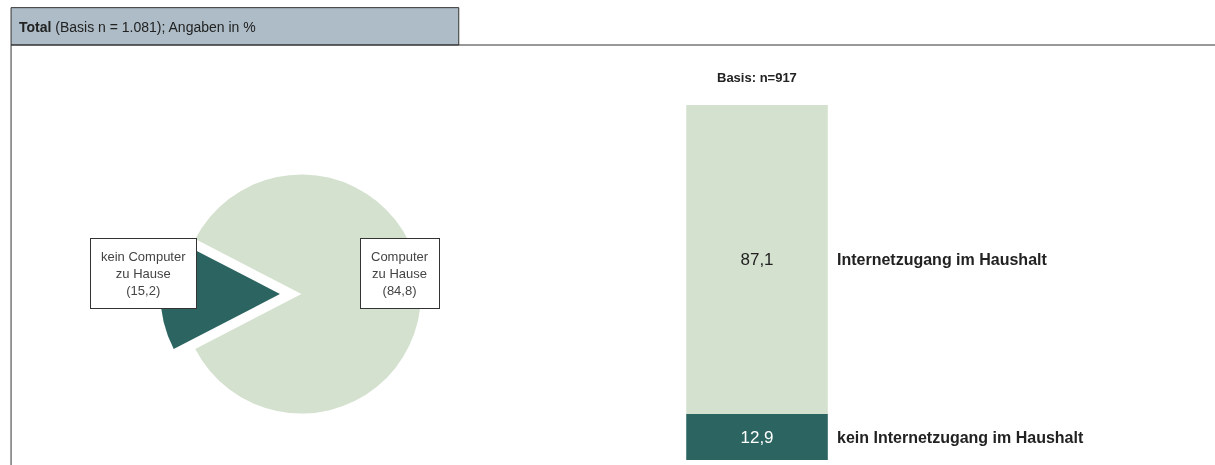 This screenshot has width=1215, height=465. I want to click on chart-subtitle: Basis: n=917, so click(757, 77).